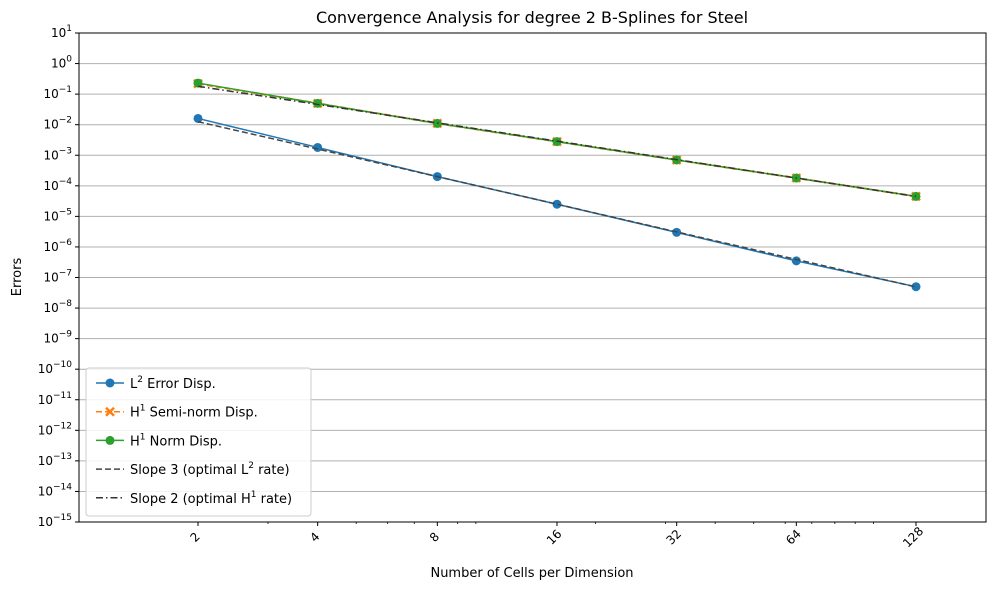 The image size is (996, 590). Describe the element at coordinates (173, 383) in the screenshot. I see `legend-label: L2 Error Disp.` at that location.